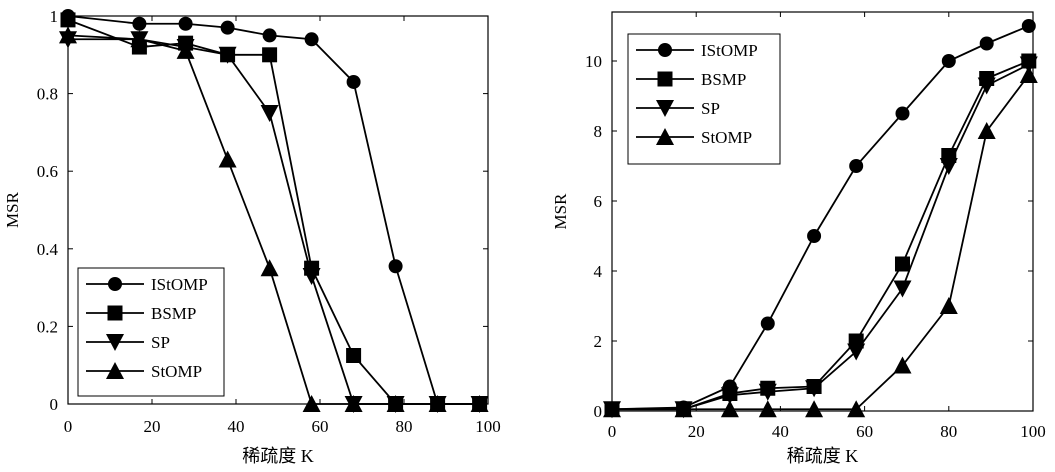 Image resolution: width=1055 pixels, height=472 pixels. I want to click on y-tick-label: 4, so click(598, 271).